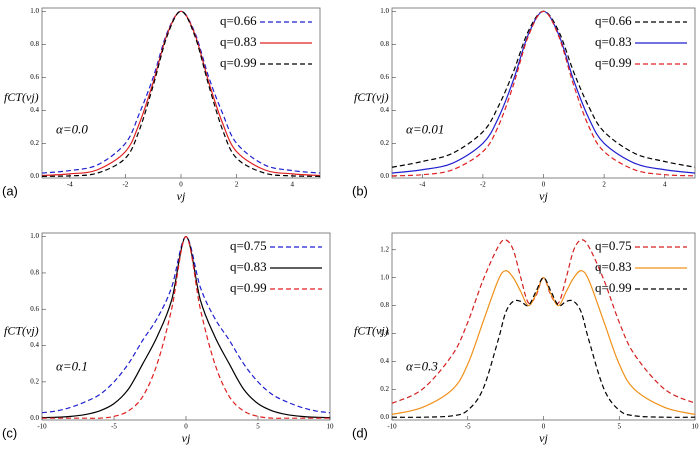 The image size is (700, 451). I want to click on annotation: α=0.1, so click(72, 366).